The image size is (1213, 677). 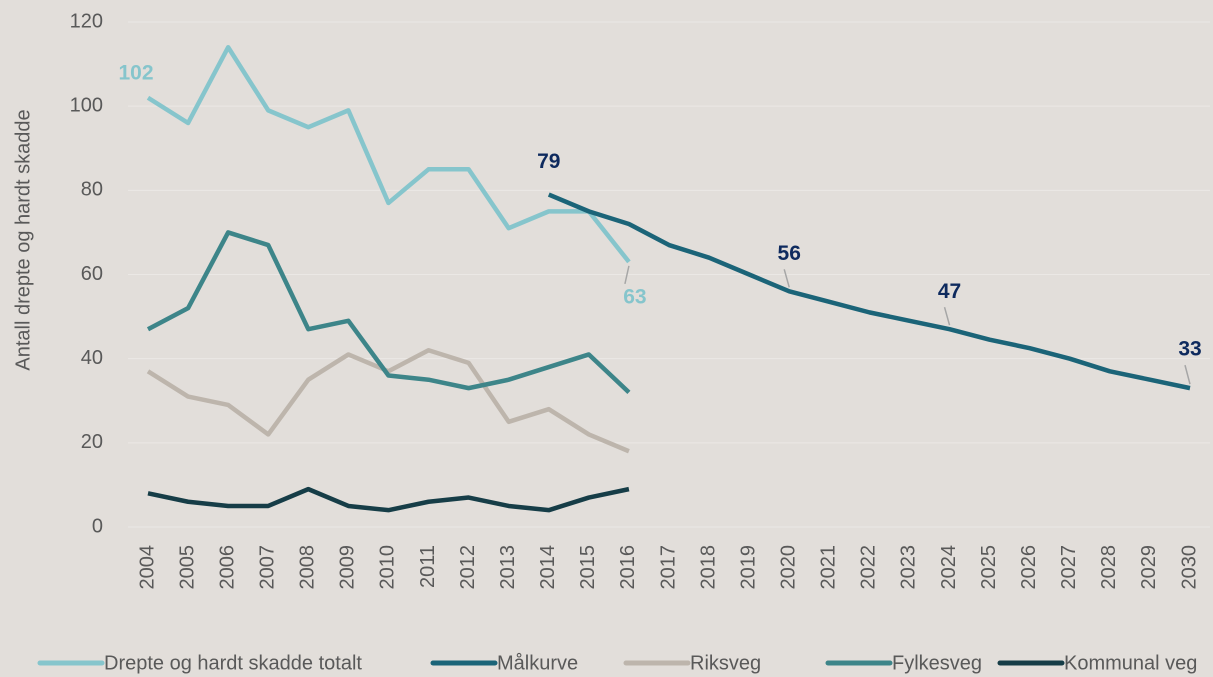 What do you see at coordinates (548, 161) in the screenshot?
I see `data-label: 79` at bounding box center [548, 161].